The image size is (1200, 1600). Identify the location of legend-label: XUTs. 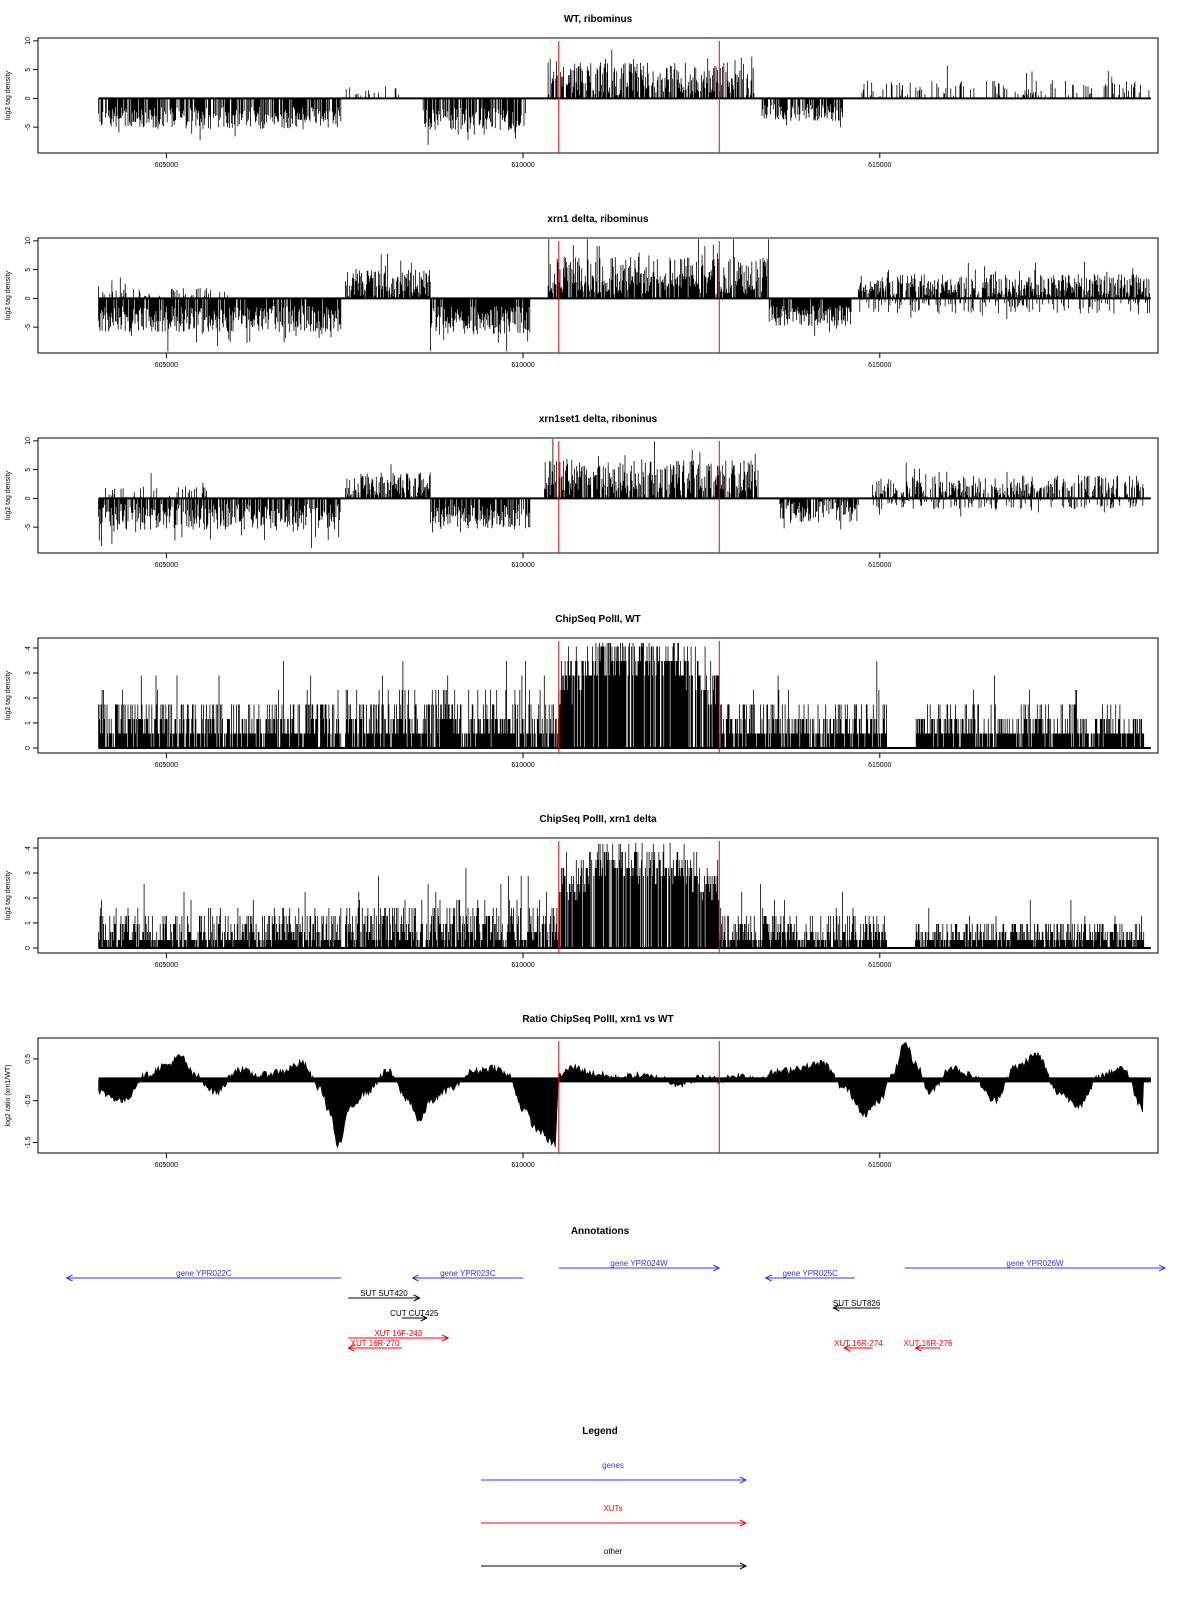
(612, 1508).